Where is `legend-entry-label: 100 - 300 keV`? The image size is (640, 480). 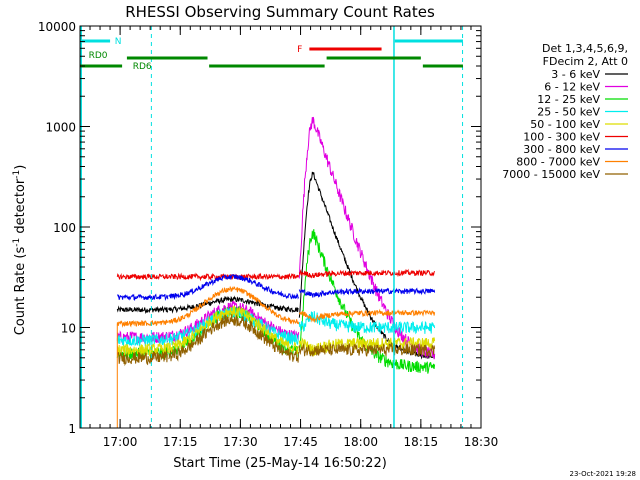 legend-entry-label: 100 - 300 keV is located at coordinates (561, 137).